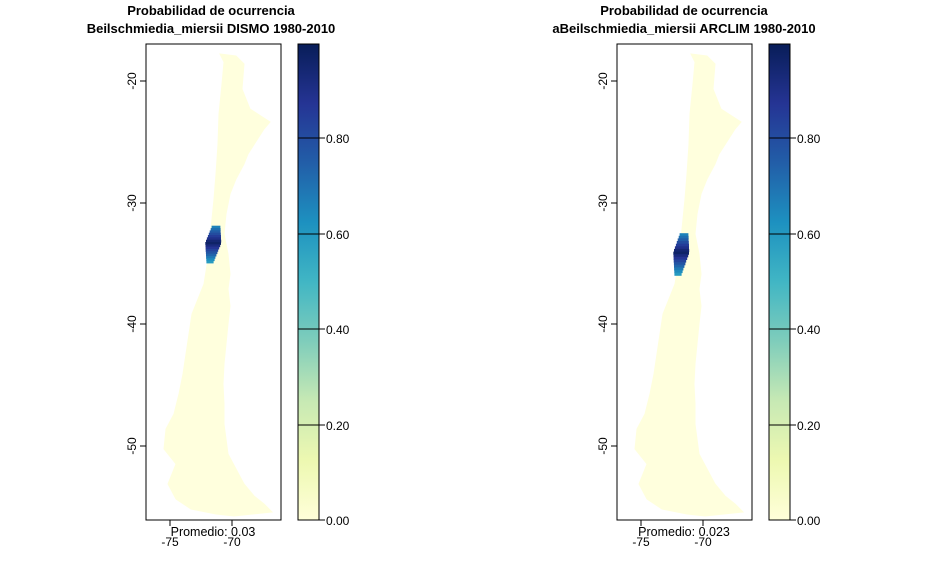 Image resolution: width=942 pixels, height=564 pixels. What do you see at coordinates (211, 28) in the screenshot?
I see `panel-subtitle: Beilschmiedia_miersii DISMO 1980-2010` at bounding box center [211, 28].